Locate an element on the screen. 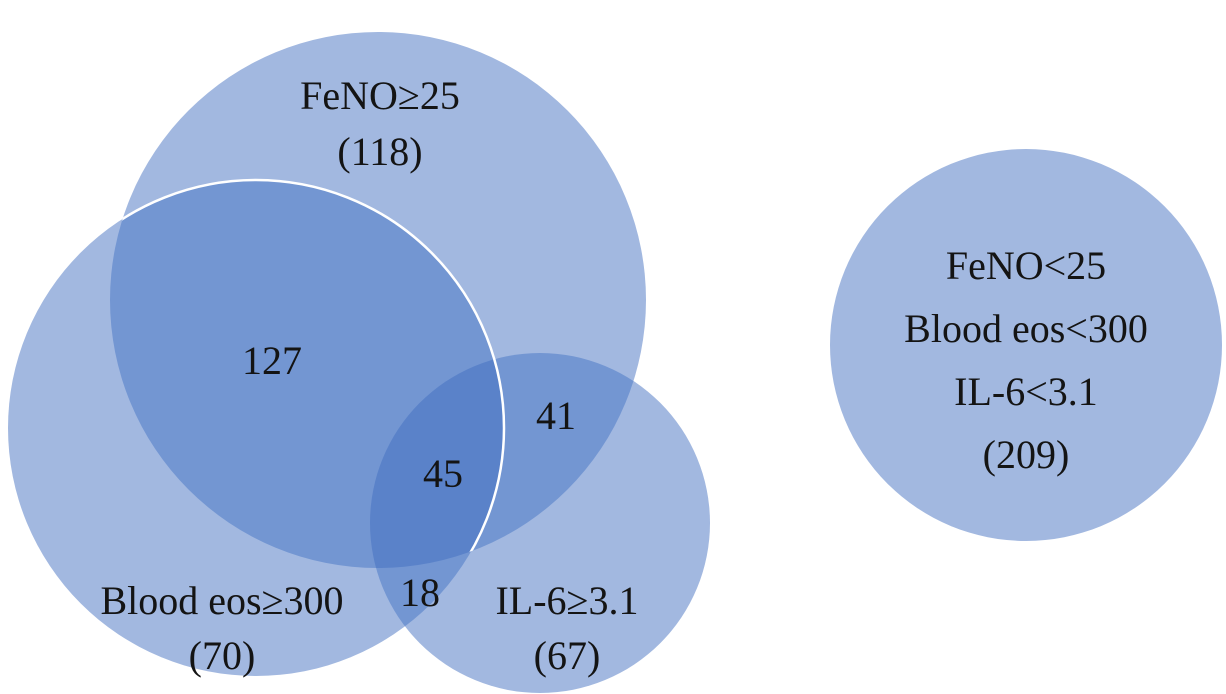  eos-il6-count: 18 is located at coordinates (420, 592).